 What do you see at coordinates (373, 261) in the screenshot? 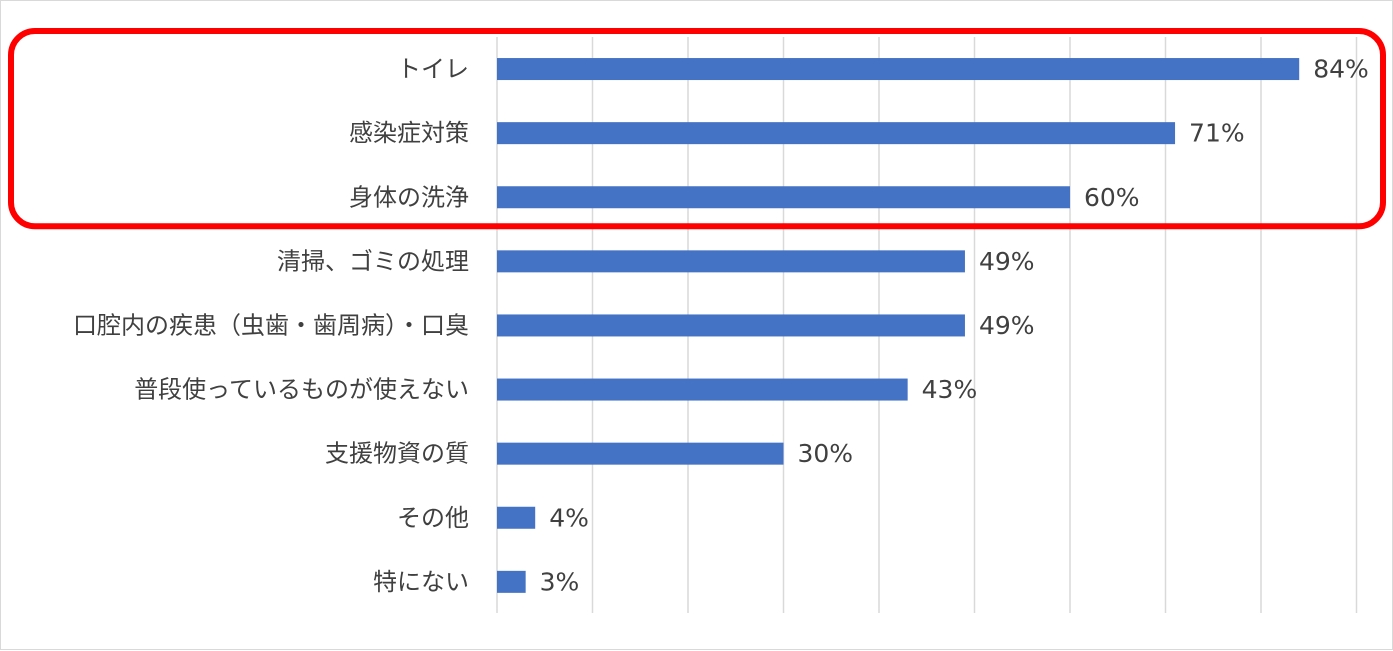
I see `category-label: 清掃、ゴミの処理` at bounding box center [373, 261].